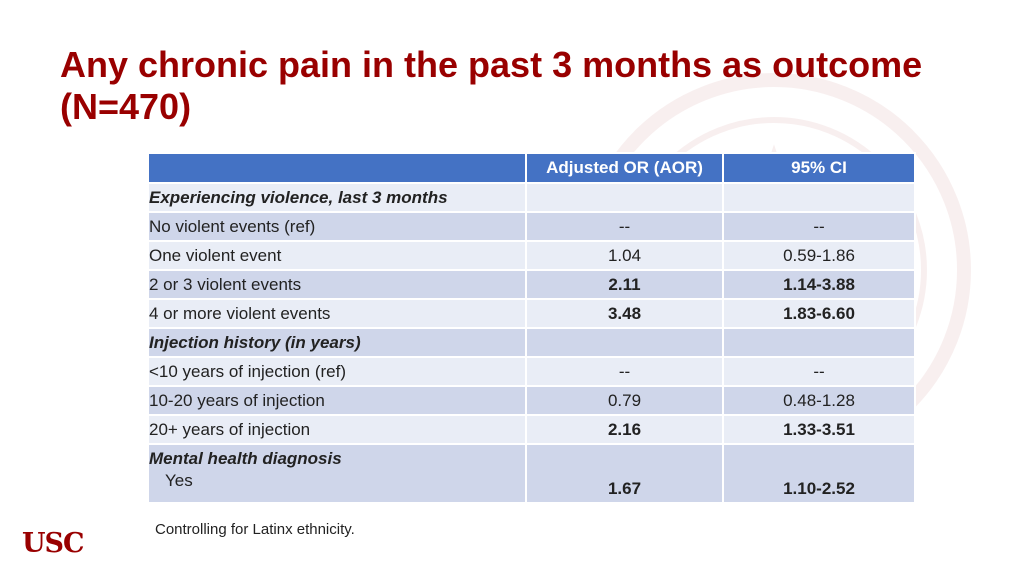  What do you see at coordinates (337, 400) in the screenshot?
I see `row-label: 10-20 years of injection` at bounding box center [337, 400].